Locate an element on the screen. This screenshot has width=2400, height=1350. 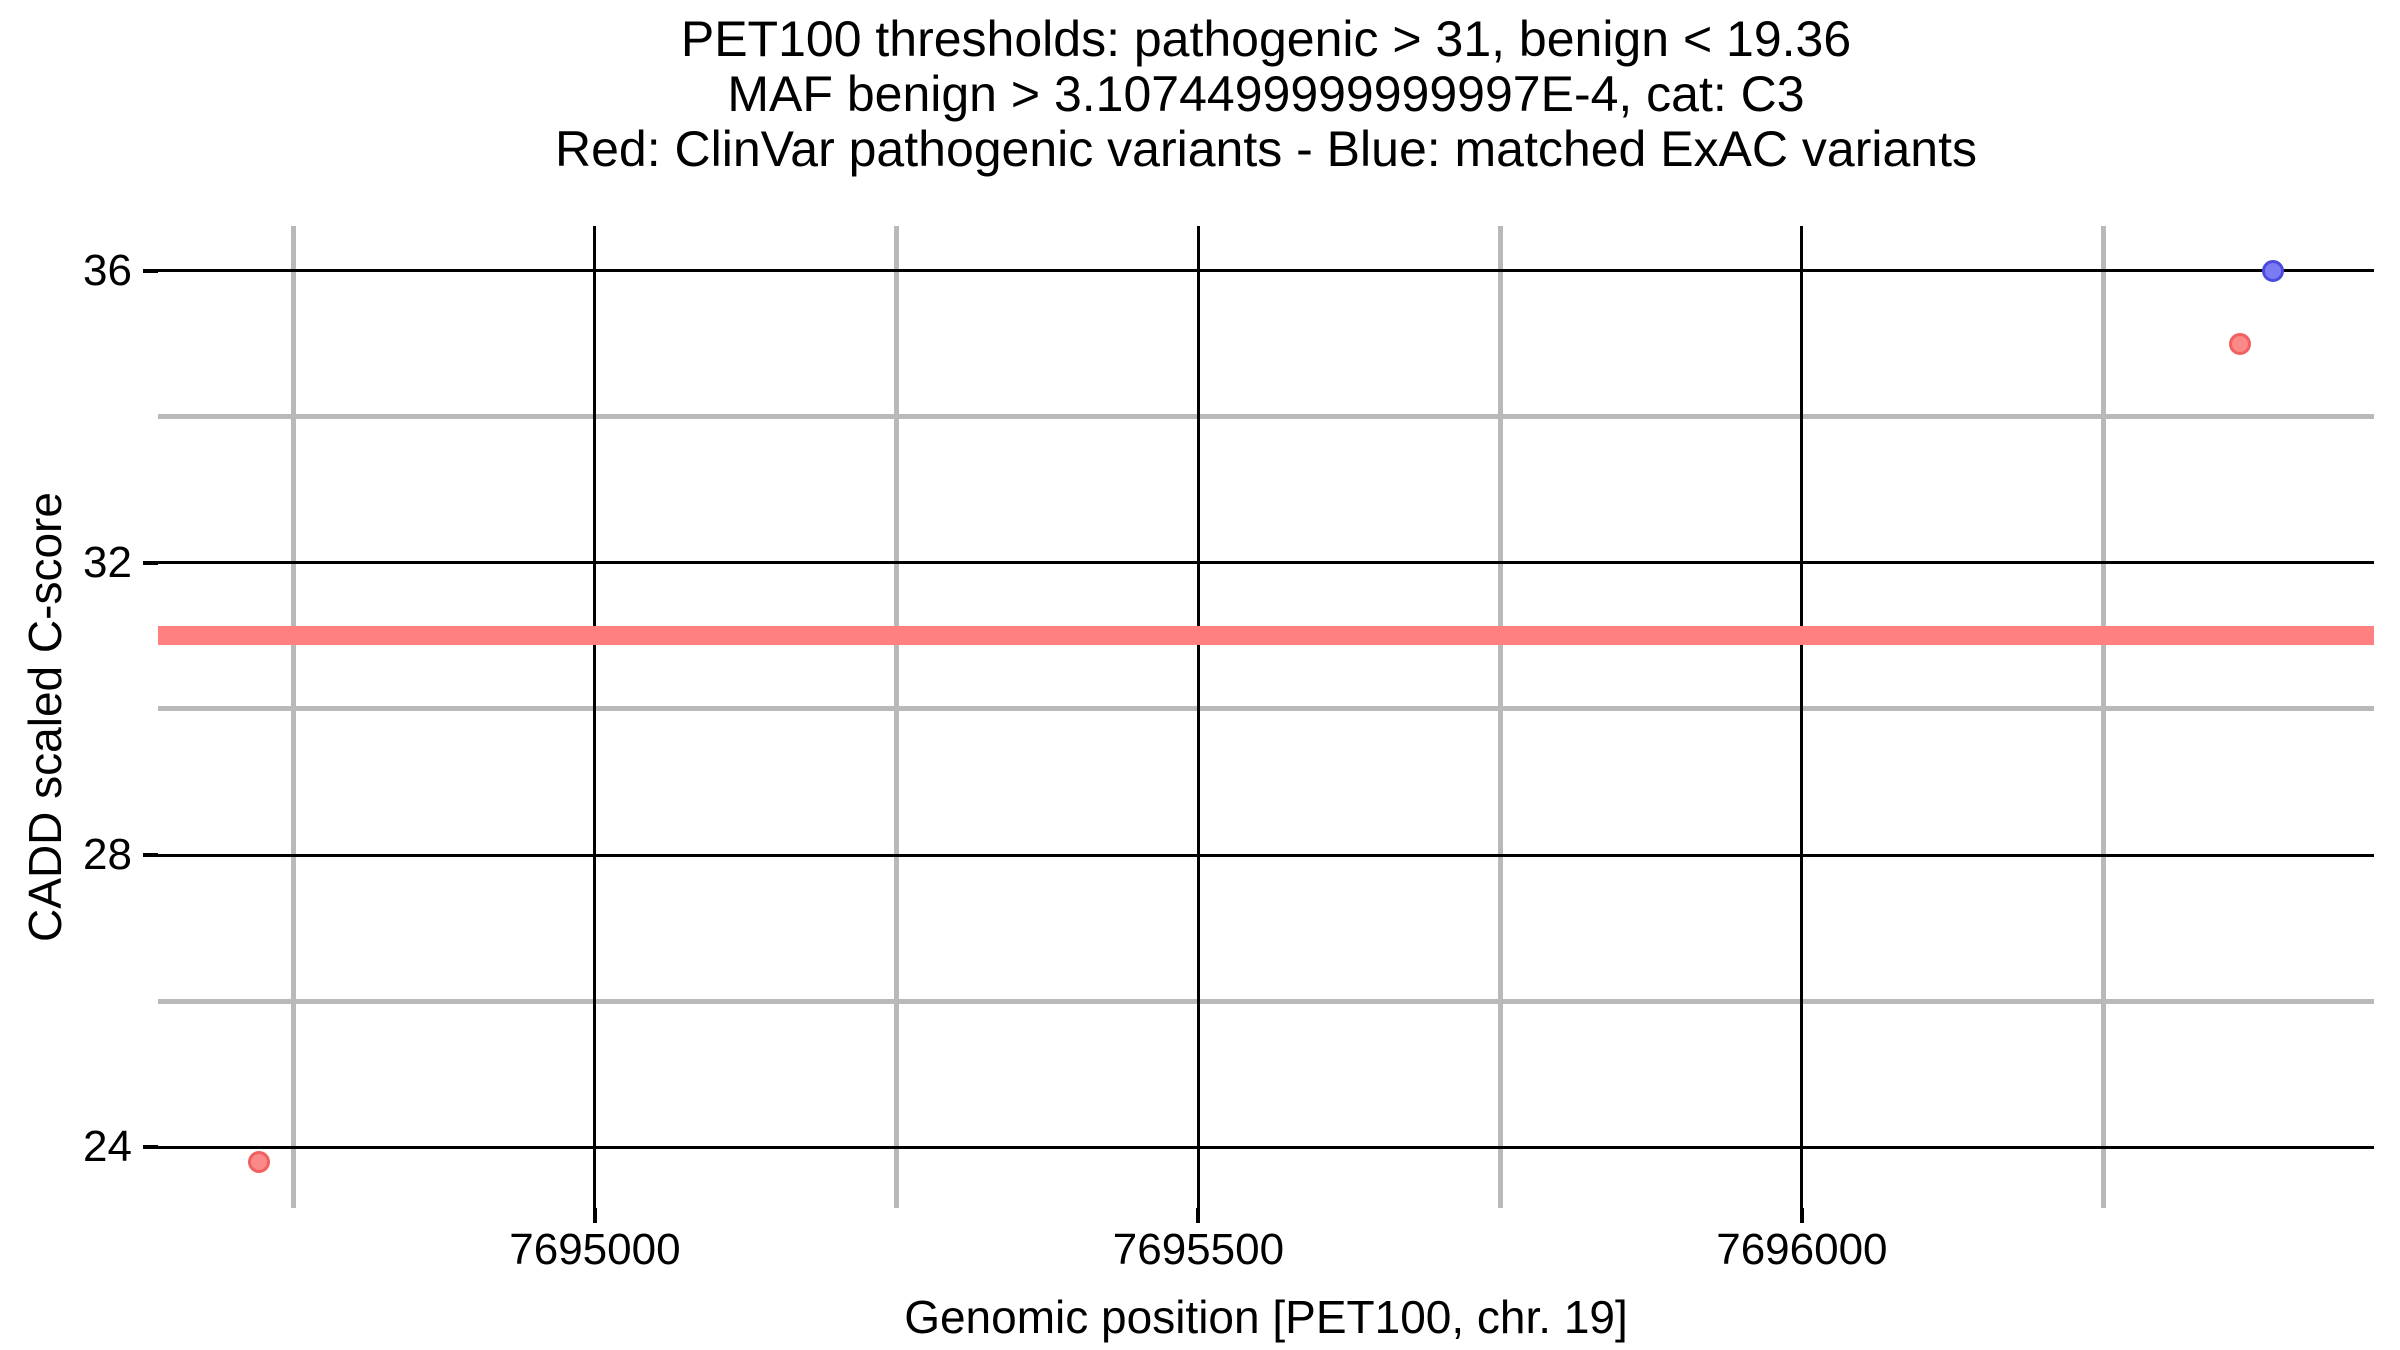
y-tick-label: 32 is located at coordinates (107, 562).